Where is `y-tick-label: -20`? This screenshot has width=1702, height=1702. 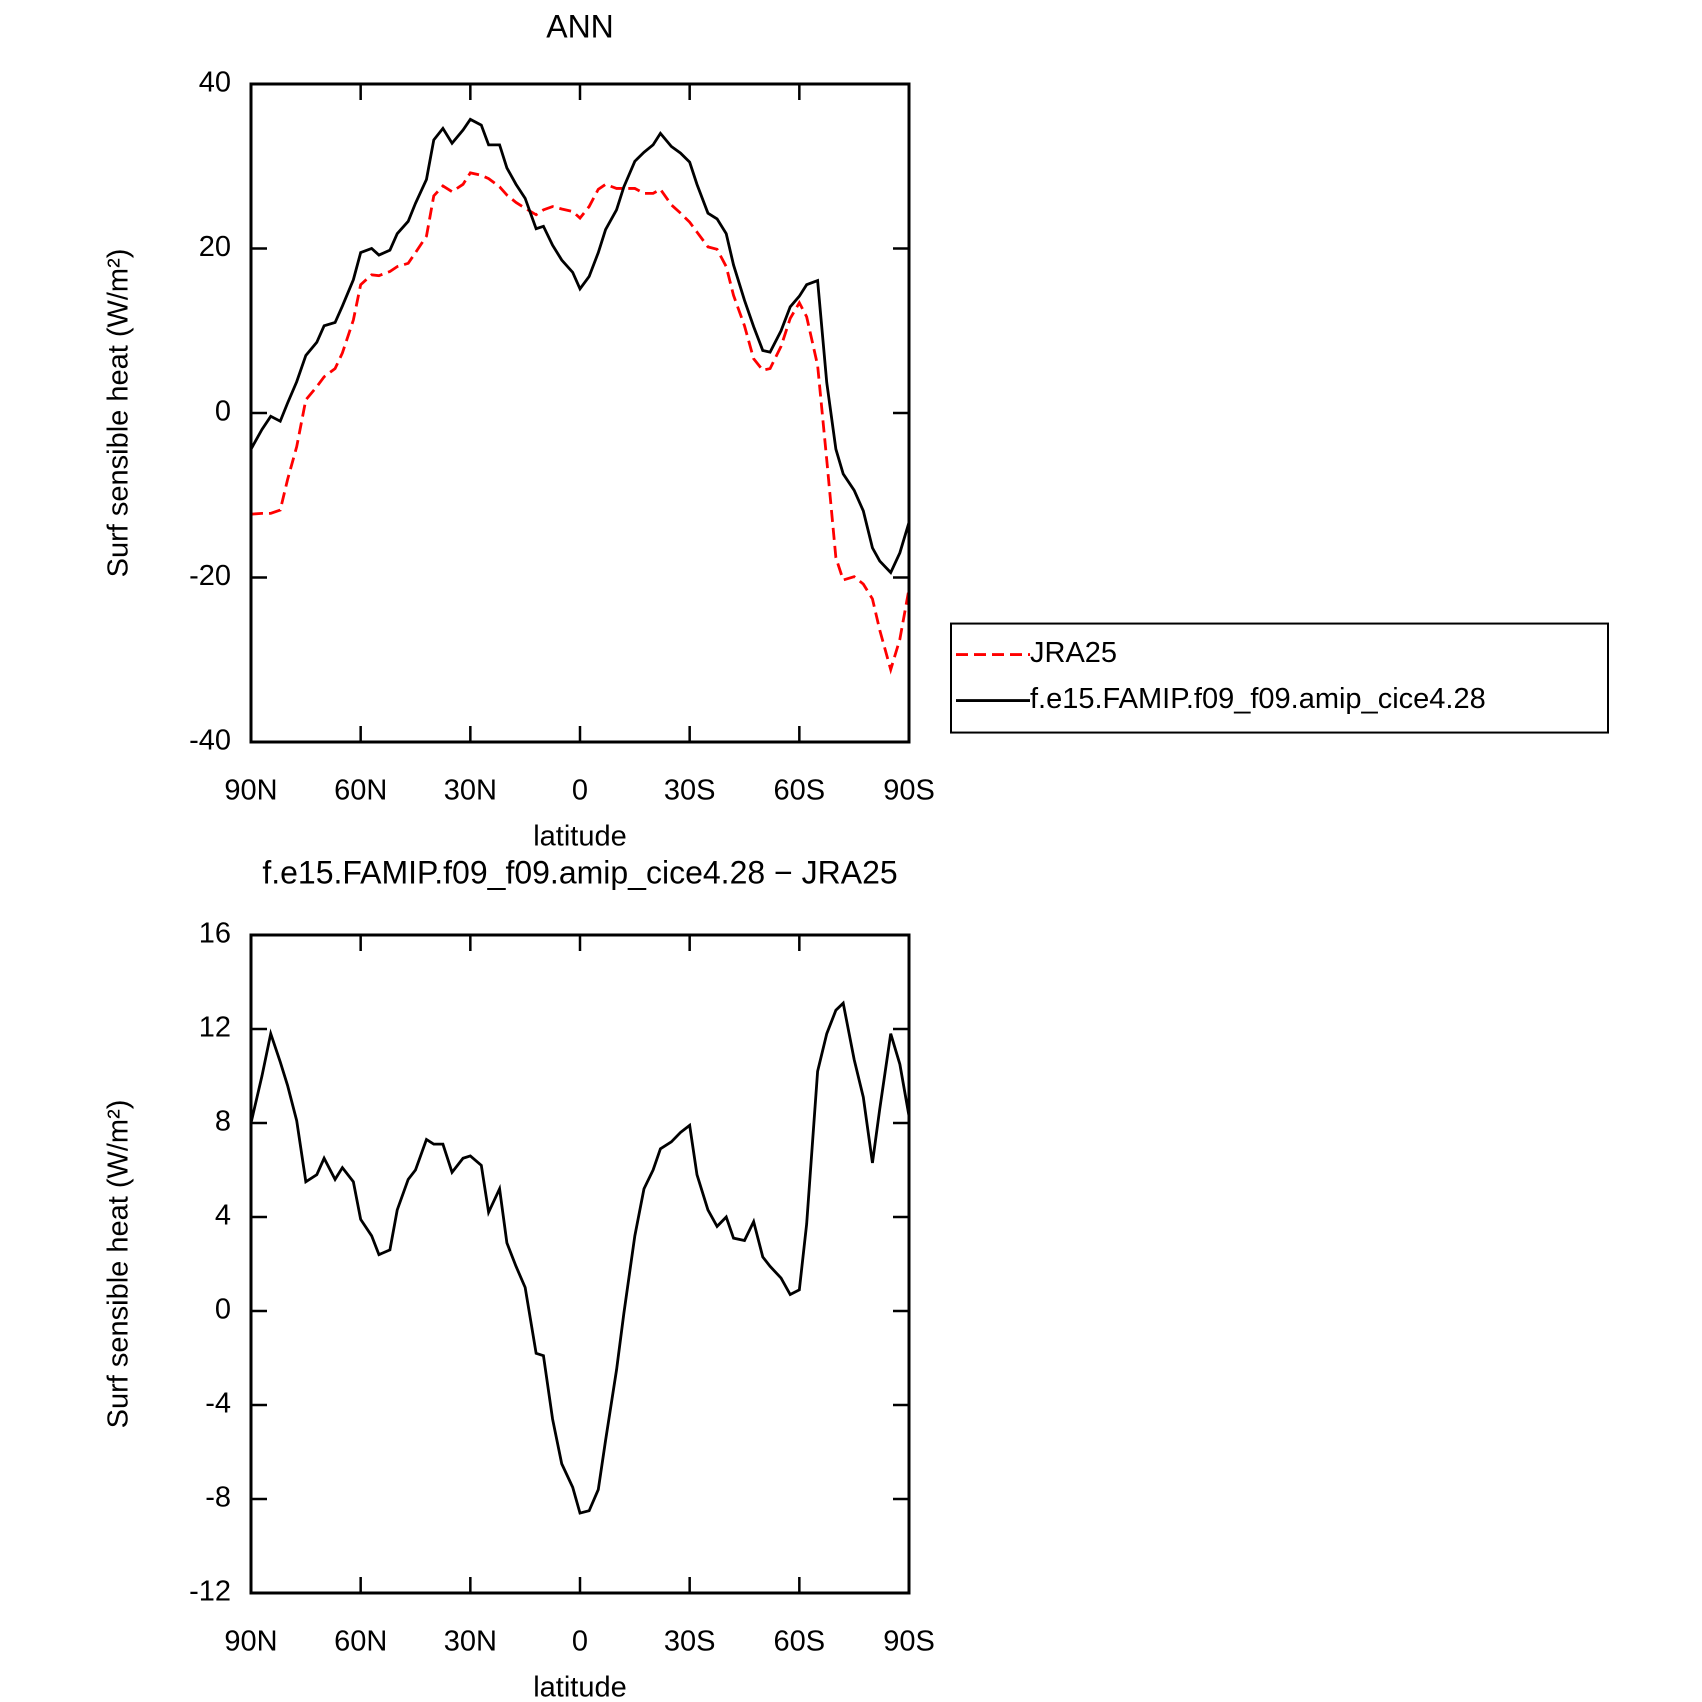
y-tick-label: -20 is located at coordinates (210, 576).